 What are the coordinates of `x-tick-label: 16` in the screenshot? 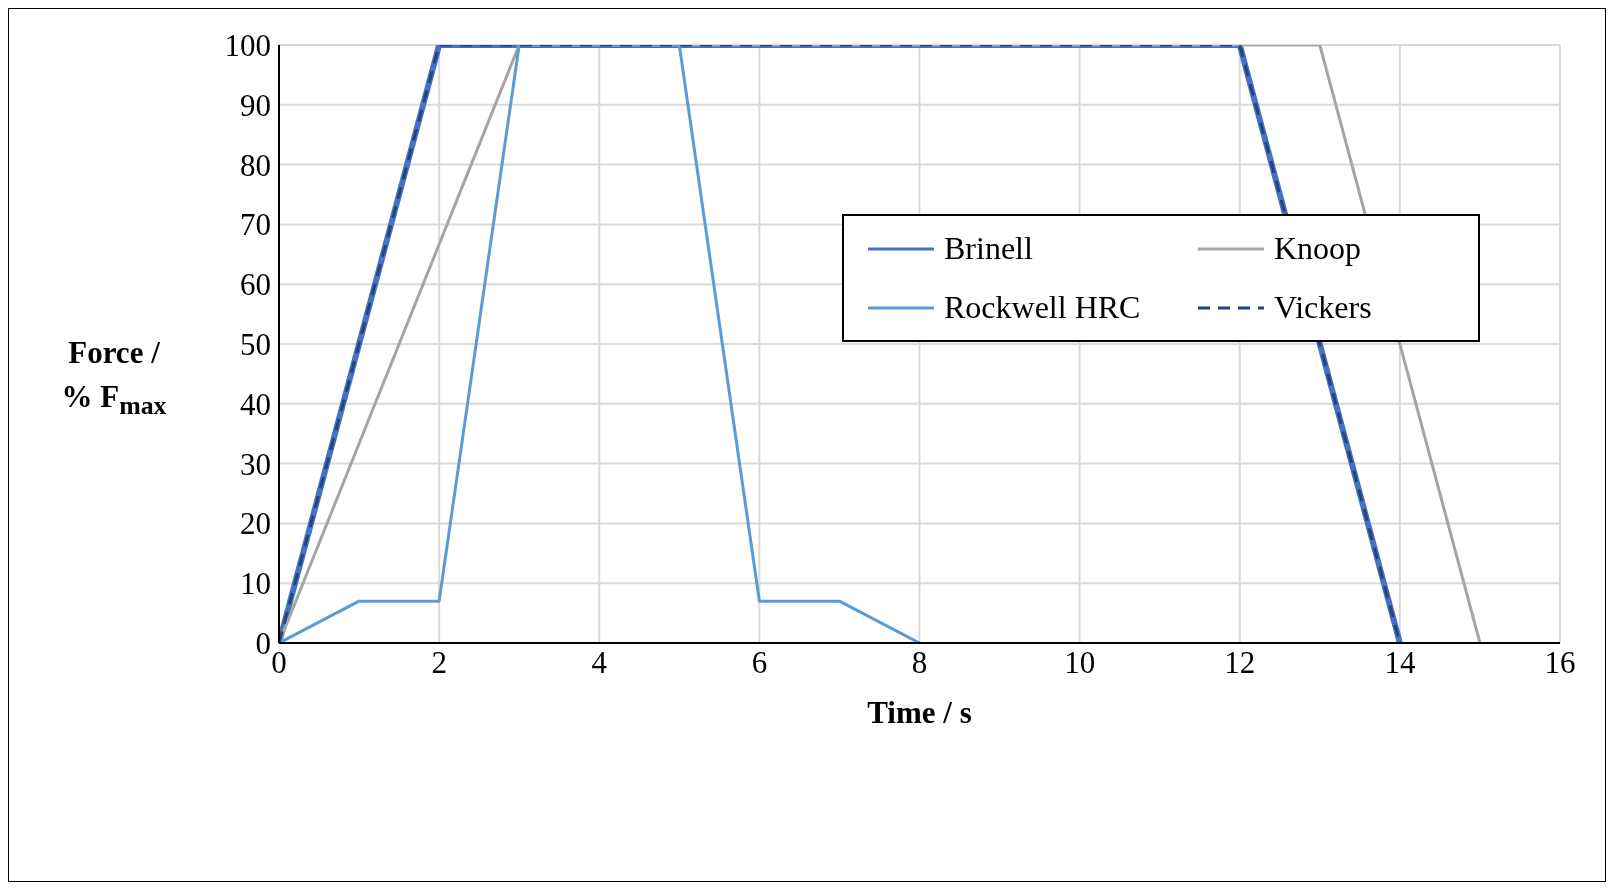 It's located at (1560, 663).